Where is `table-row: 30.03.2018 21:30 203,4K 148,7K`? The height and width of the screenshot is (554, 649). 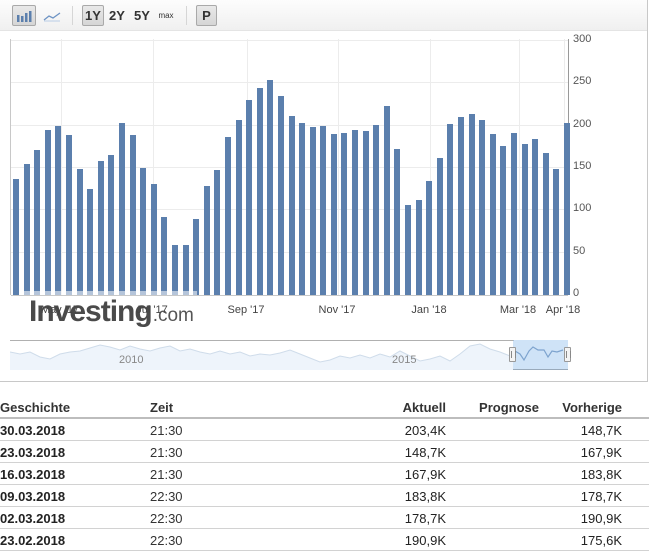 table-row: 30.03.2018 21:30 203,4K 148,7K is located at coordinates (324, 430).